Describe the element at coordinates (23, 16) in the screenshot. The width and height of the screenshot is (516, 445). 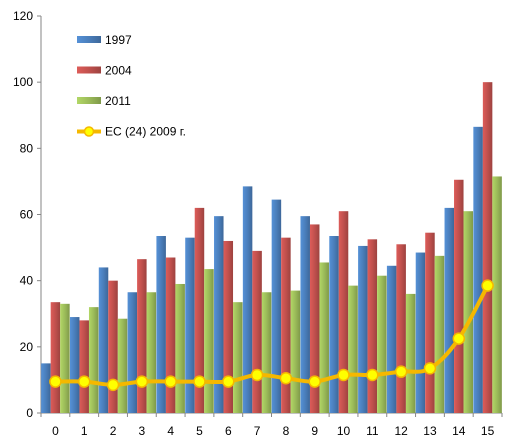
I see `y-tick-label: 120` at that location.